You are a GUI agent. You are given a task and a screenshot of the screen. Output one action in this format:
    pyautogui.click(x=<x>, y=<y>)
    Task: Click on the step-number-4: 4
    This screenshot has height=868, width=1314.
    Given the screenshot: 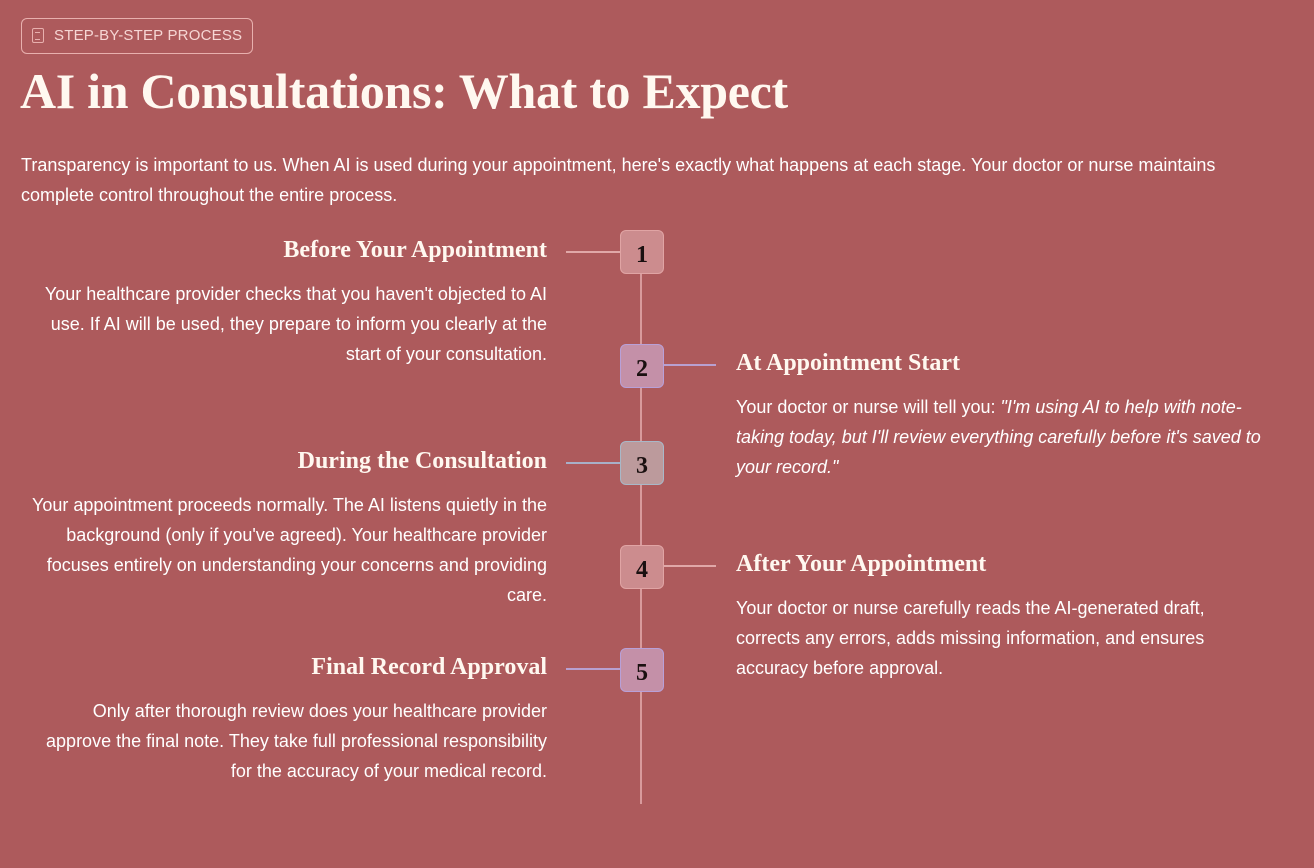 What is the action you would take?
    pyautogui.click(x=642, y=567)
    